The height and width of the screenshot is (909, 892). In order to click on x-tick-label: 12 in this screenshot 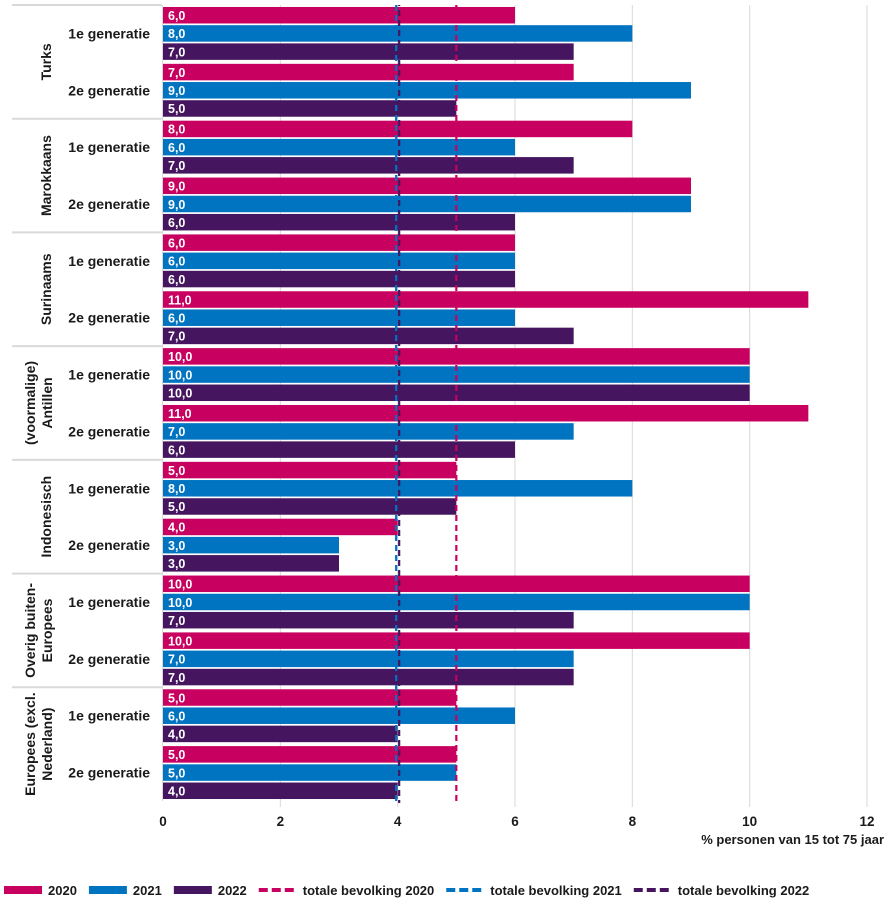, I will do `click(866, 821)`.